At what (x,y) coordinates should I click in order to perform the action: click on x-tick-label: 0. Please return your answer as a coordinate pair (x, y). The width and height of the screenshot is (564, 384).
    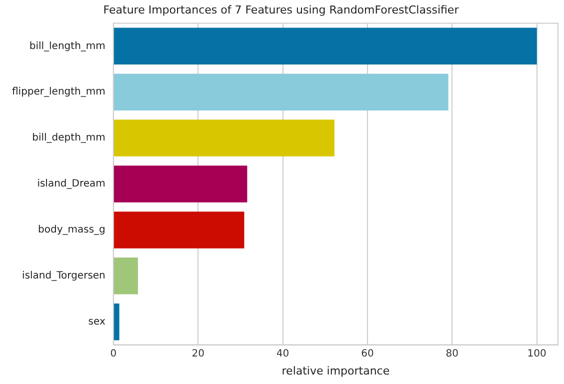
    Looking at the image, I should click on (113, 354).